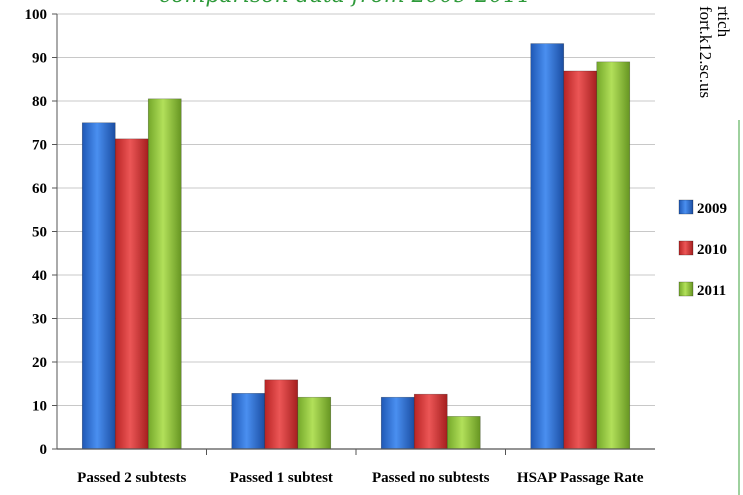  What do you see at coordinates (131, 478) in the screenshot?
I see `x-tick-label: Passed 2 subtests` at bounding box center [131, 478].